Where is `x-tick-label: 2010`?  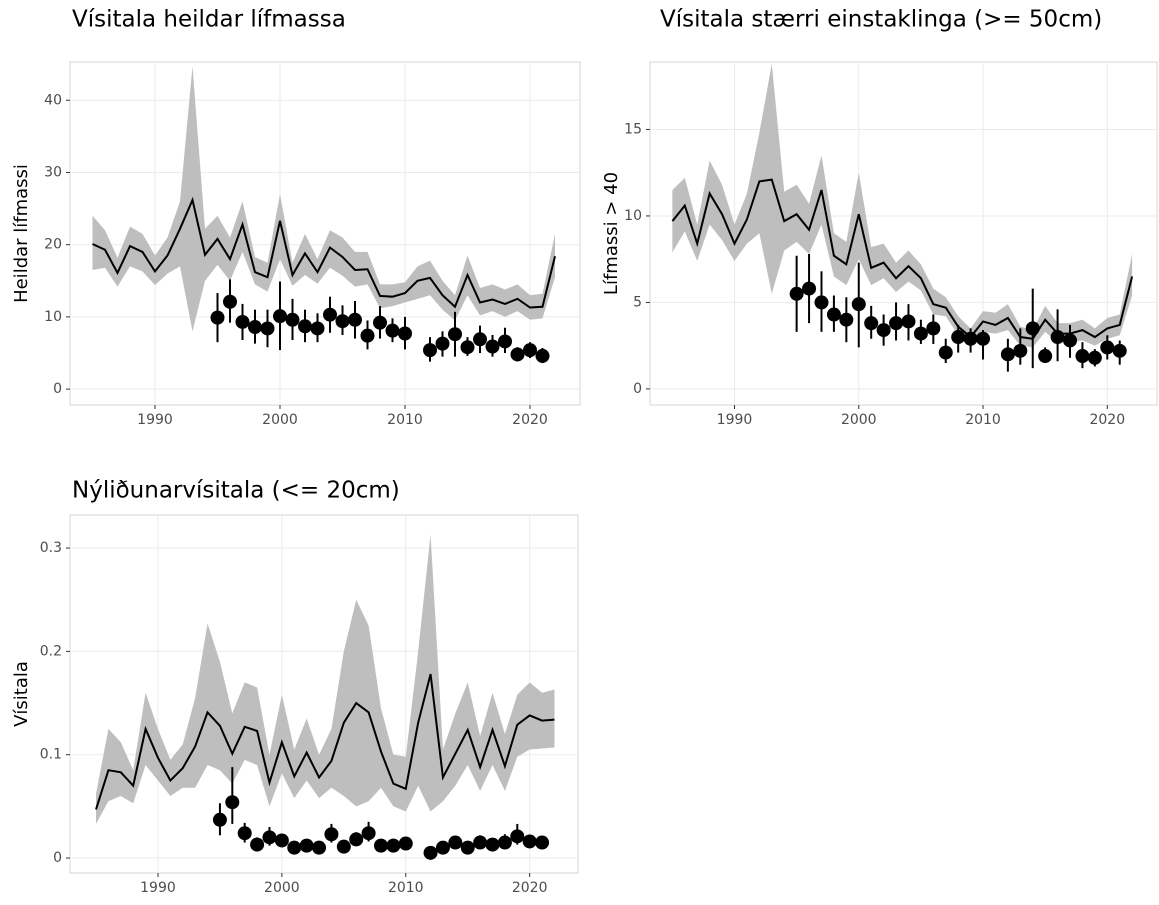
x-tick-label: 2010 is located at coordinates (406, 888).